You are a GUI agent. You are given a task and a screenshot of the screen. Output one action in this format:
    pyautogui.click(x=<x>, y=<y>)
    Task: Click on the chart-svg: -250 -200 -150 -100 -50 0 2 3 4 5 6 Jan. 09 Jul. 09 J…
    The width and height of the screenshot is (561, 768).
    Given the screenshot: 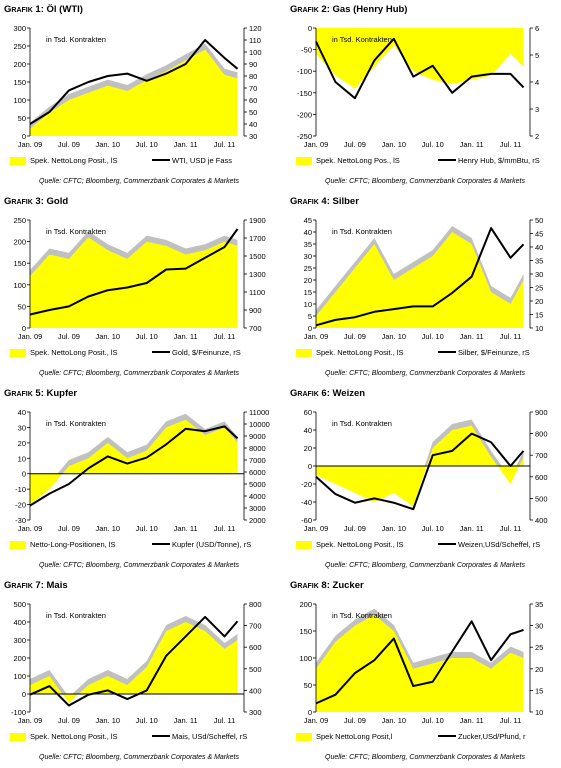 What is the action you would take?
    pyautogui.click(x=418, y=94)
    